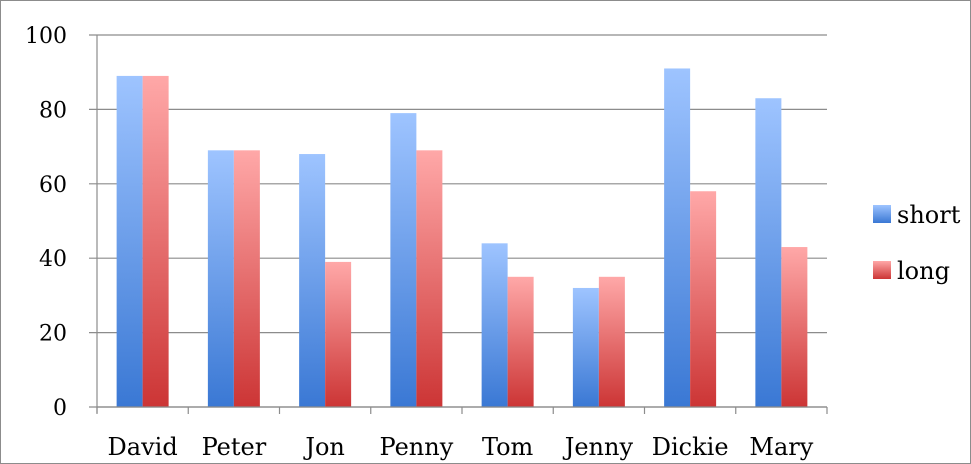 The image size is (971, 464). Describe the element at coordinates (129, 241) in the screenshot. I see `bar-short-david` at that location.